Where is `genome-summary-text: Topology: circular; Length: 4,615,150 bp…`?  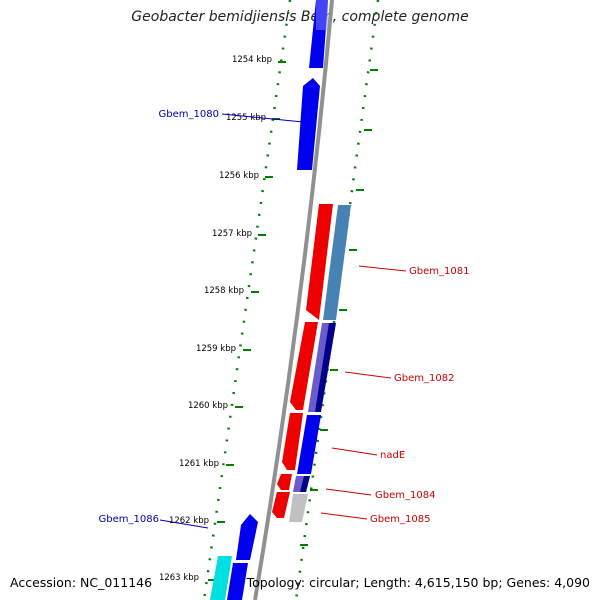
genome-summary-text: Topology: circular; Length: 4,615,150 bp… is located at coordinates (418, 582).